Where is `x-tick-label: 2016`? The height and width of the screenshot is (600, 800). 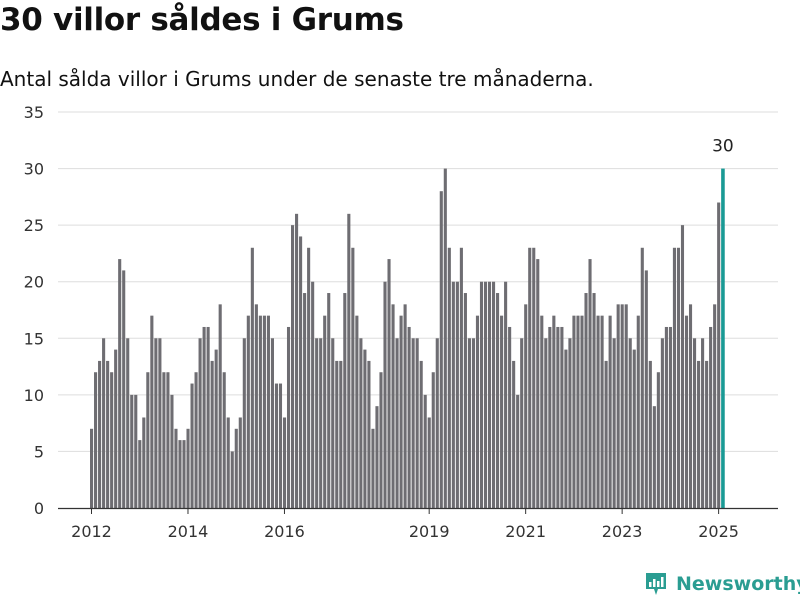 x-tick-label: 2016 is located at coordinates (284, 531).